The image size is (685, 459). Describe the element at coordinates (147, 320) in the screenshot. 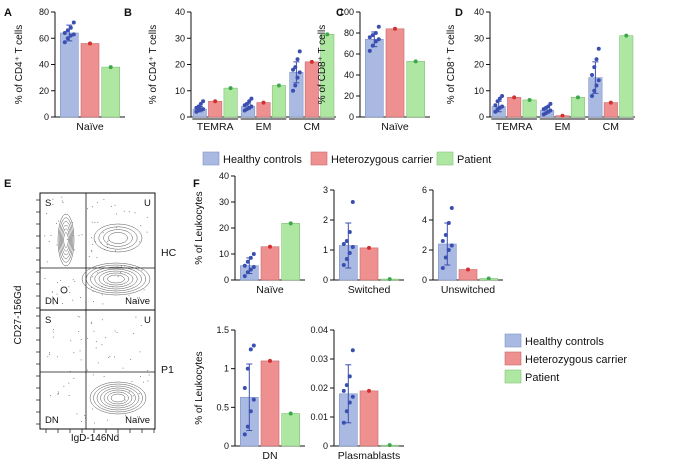

I see `flow-bottom-gate-u: U` at that location.